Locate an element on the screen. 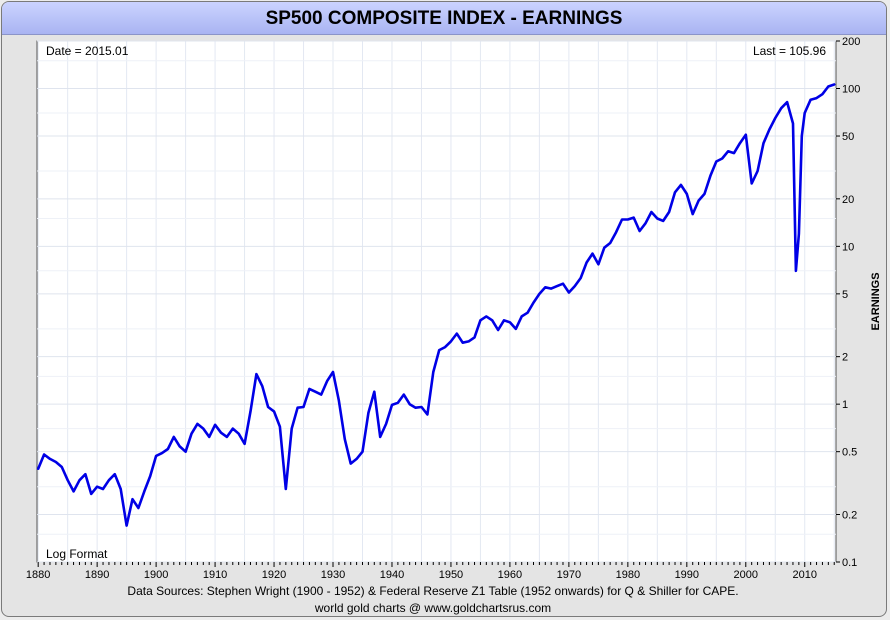  x-tick-label: 1940 is located at coordinates (392, 575).